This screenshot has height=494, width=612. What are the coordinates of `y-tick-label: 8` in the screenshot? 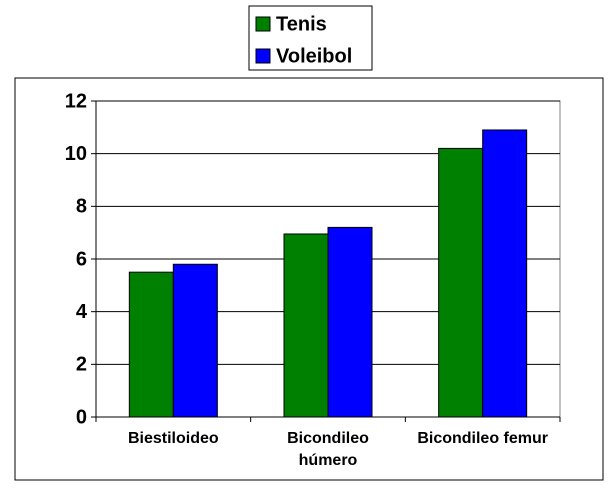 It's located at (81, 207).